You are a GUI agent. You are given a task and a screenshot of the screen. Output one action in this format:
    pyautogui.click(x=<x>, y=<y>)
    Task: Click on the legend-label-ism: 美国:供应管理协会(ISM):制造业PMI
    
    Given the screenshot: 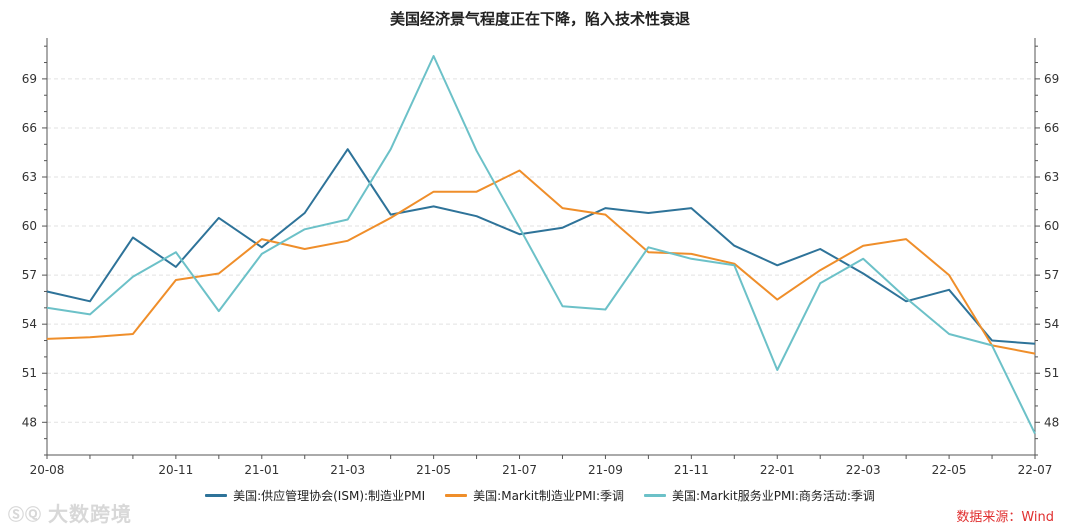 What is the action you would take?
    pyautogui.click(x=329, y=496)
    